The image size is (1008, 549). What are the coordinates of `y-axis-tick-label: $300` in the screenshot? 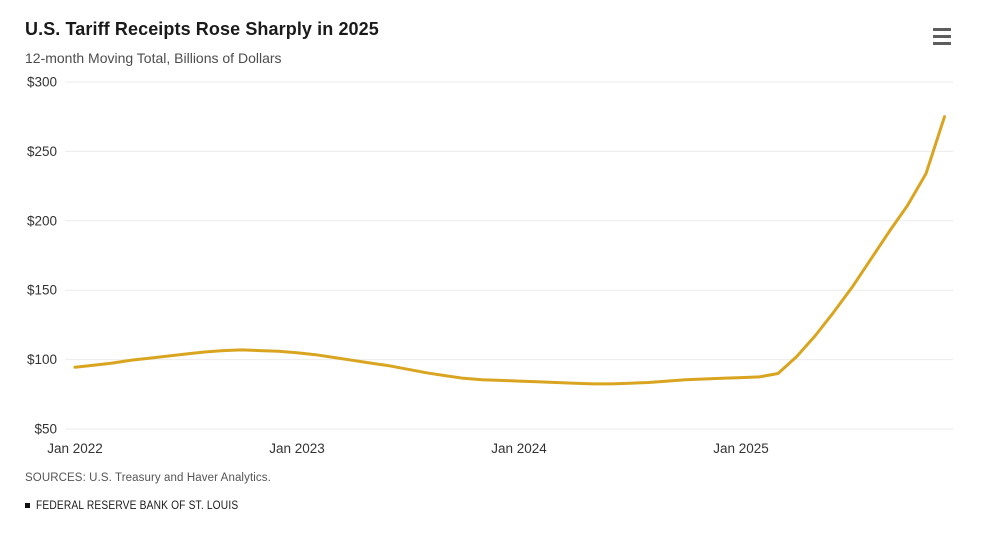 It's located at (42, 82).